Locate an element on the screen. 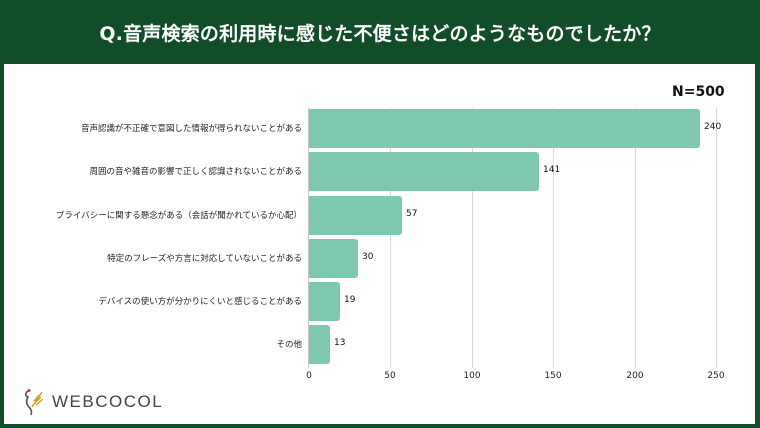 This screenshot has width=760, height=428. category-label: 特定のフレーズや方言に対応していないことがある is located at coordinates (204, 259).